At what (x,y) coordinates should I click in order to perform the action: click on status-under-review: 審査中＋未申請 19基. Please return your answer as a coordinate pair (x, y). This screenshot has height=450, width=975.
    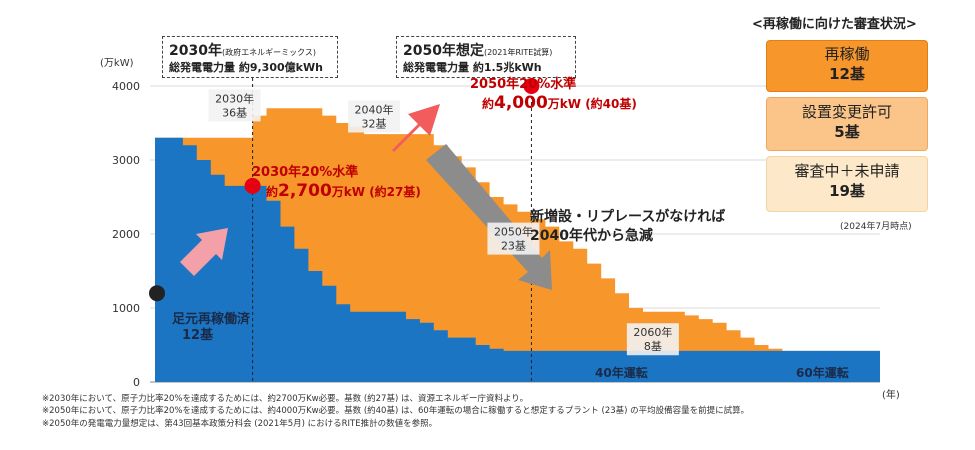
    Looking at the image, I should click on (847, 184).